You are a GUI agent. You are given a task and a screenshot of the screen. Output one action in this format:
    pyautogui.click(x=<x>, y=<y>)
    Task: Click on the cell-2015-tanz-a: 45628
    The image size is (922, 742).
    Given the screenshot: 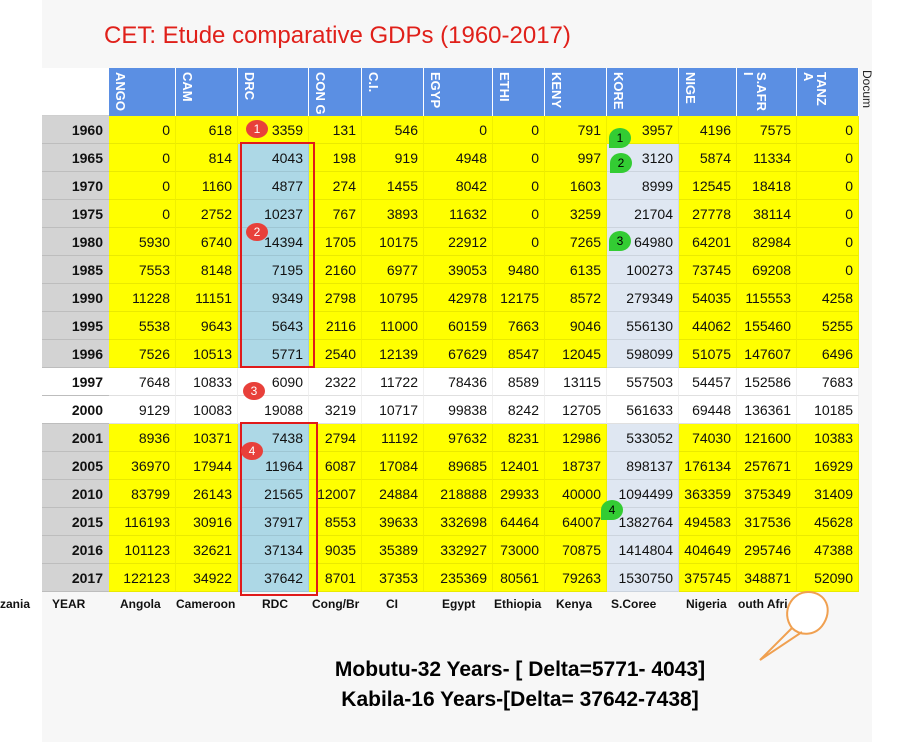 What is the action you would take?
    pyautogui.click(x=828, y=522)
    